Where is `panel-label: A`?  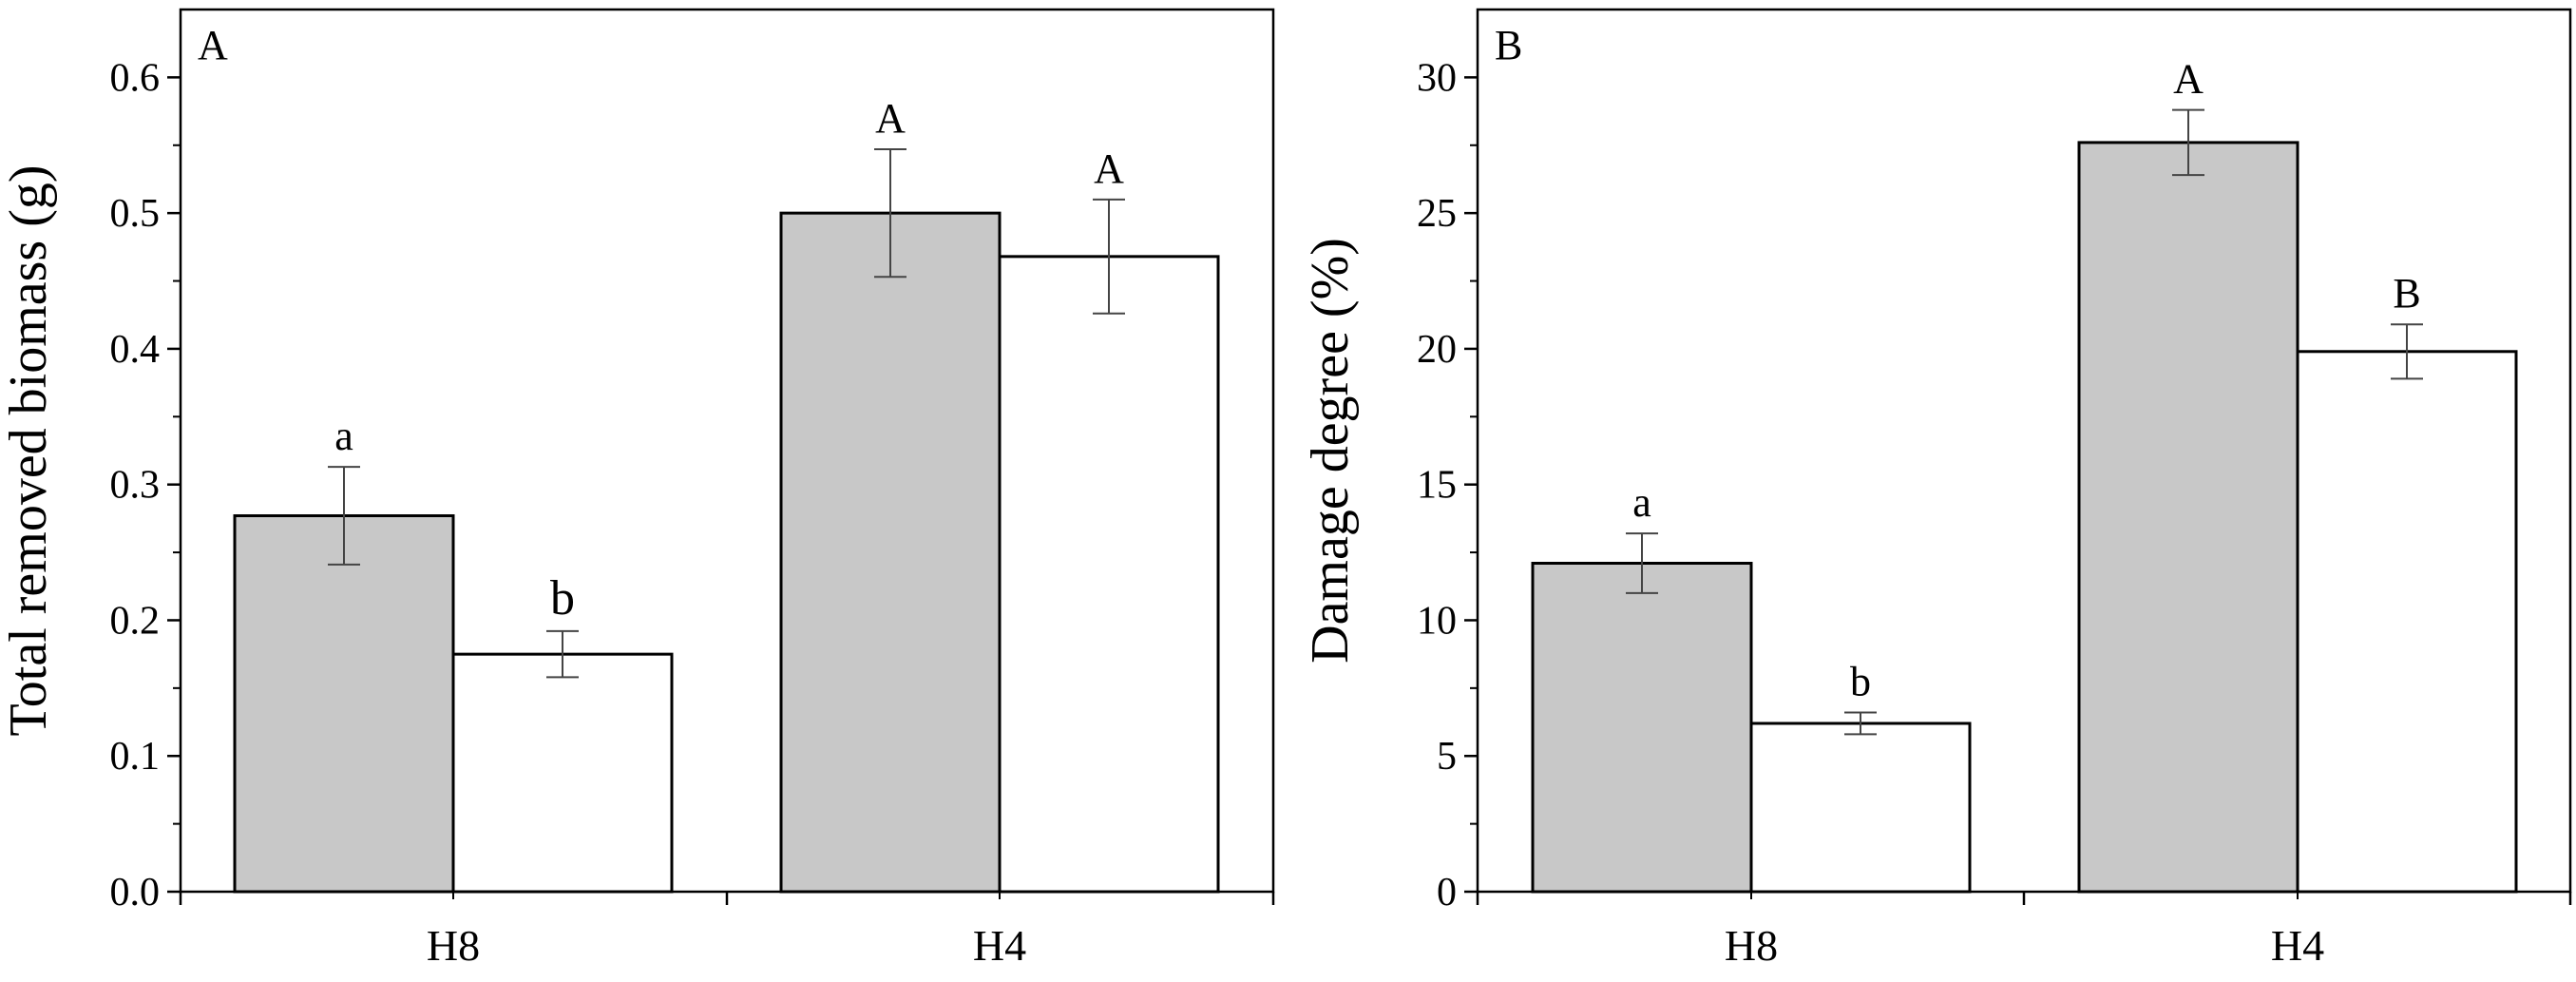 panel-label: A is located at coordinates (213, 45).